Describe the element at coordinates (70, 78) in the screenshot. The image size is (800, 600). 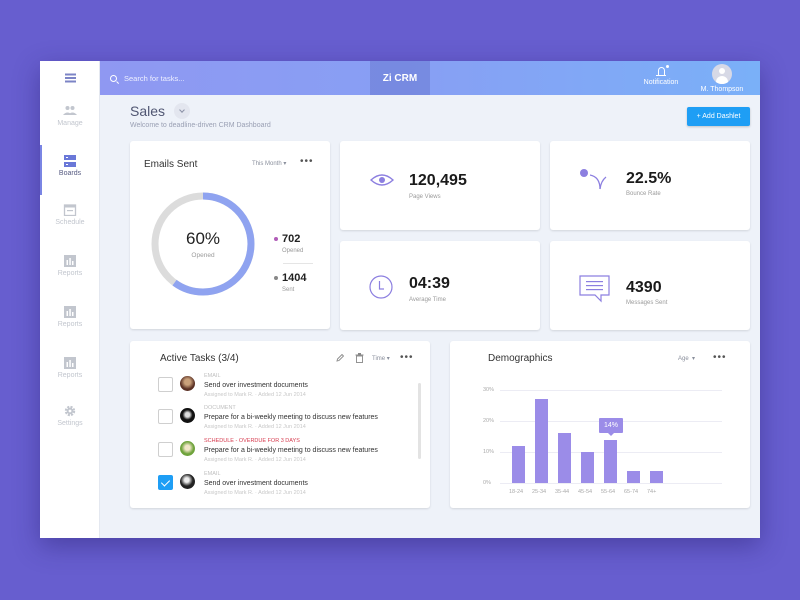
I see `menu-icon` at that location.